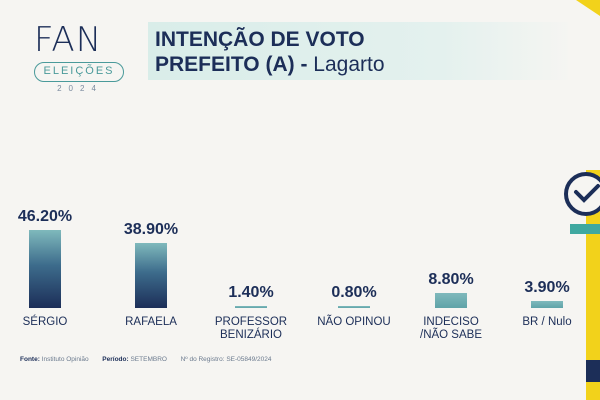 This screenshot has width=600, height=400. I want to click on period-value: SETEMBRO, so click(148, 359).